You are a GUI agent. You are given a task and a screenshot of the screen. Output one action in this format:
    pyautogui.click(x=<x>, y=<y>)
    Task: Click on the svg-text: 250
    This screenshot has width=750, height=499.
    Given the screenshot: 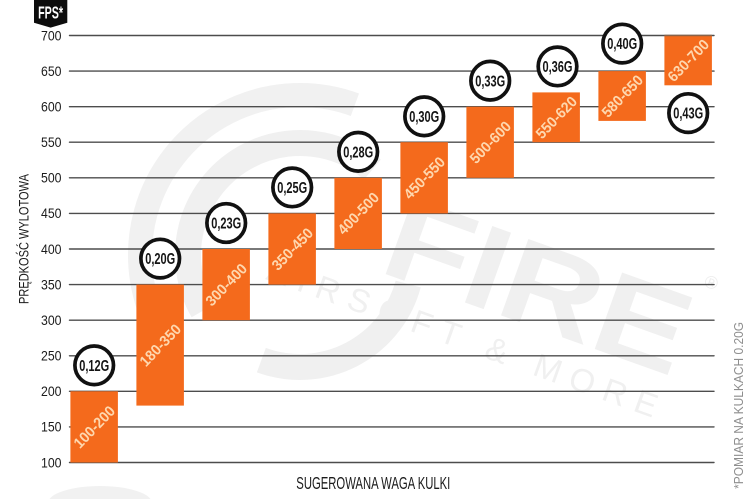 What is the action you would take?
    pyautogui.click(x=51, y=356)
    